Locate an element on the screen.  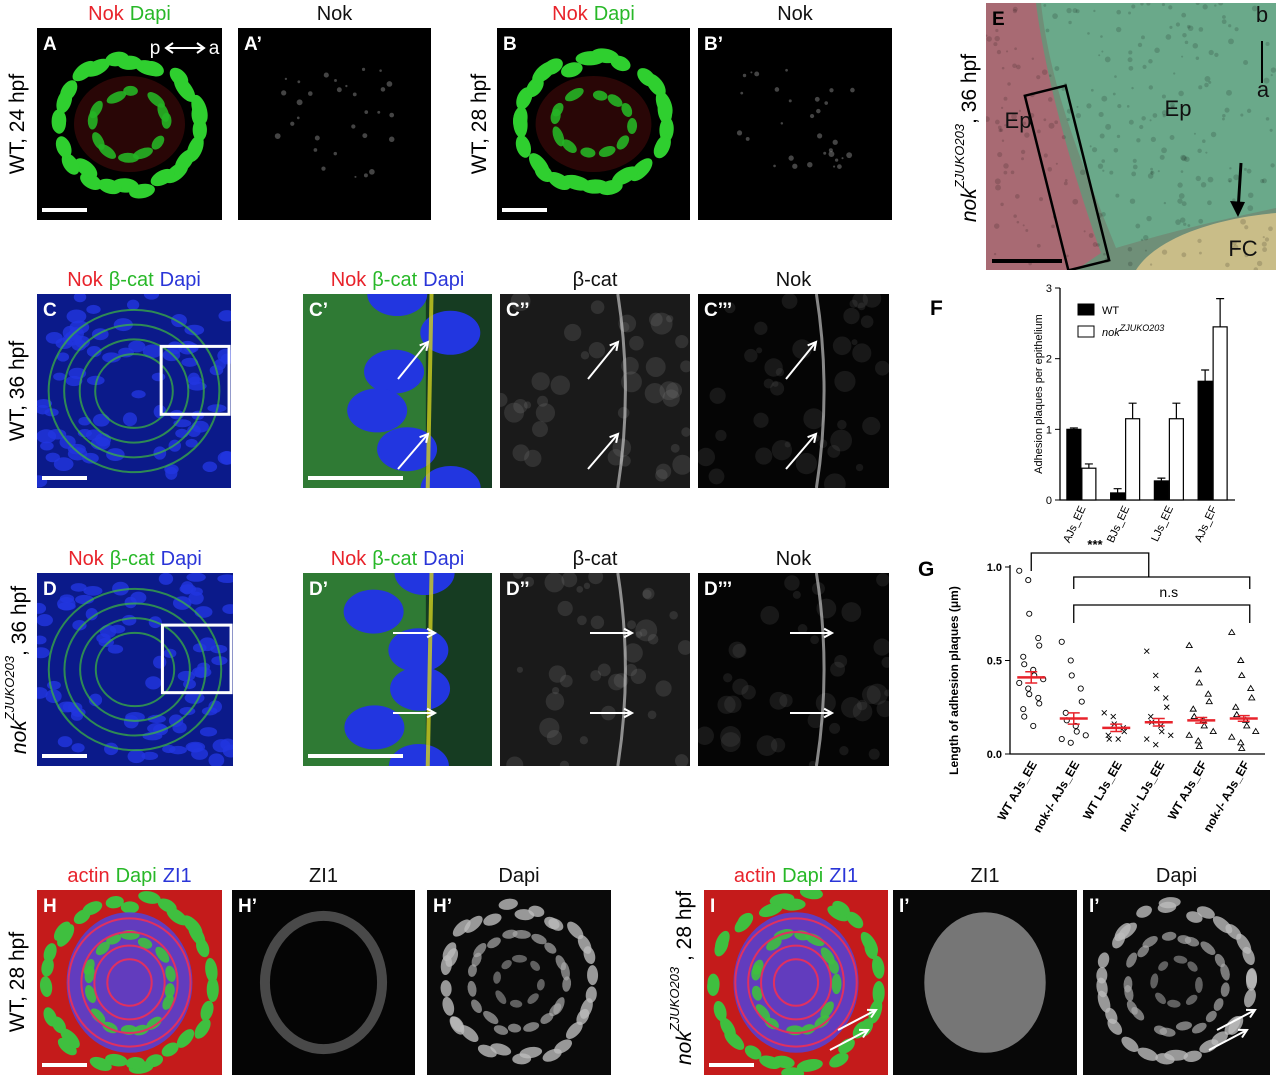
side-label: WT, 24 hpf is located at coordinates (17, 124).